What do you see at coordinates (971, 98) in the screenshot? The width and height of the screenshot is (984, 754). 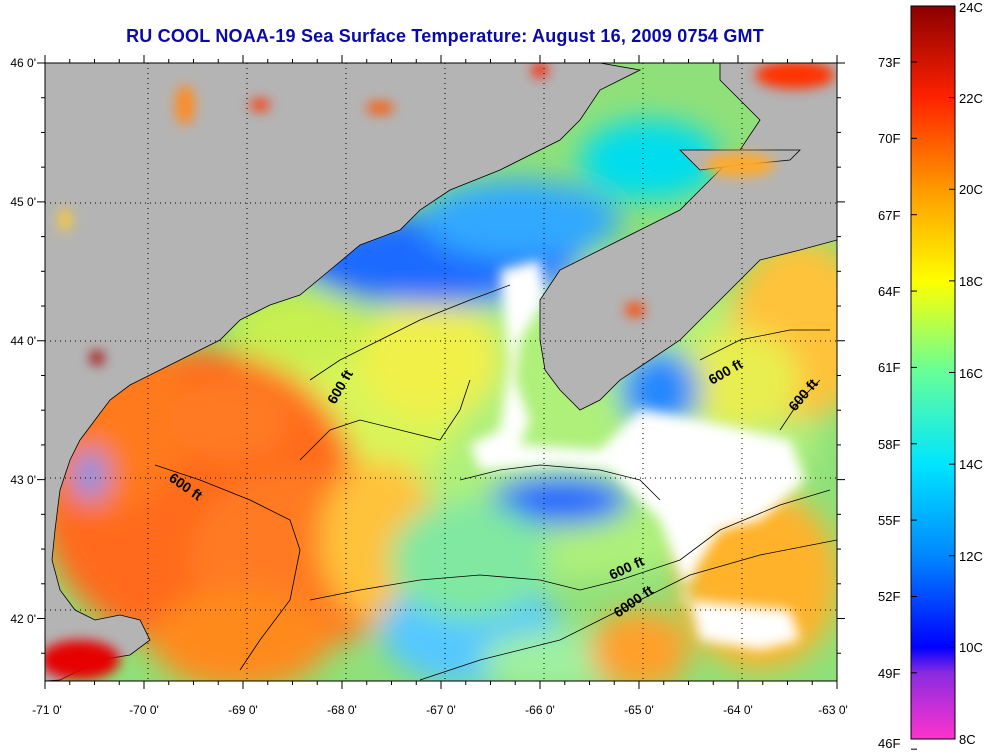 I see `colorbar-celsius-label: 22C` at bounding box center [971, 98].